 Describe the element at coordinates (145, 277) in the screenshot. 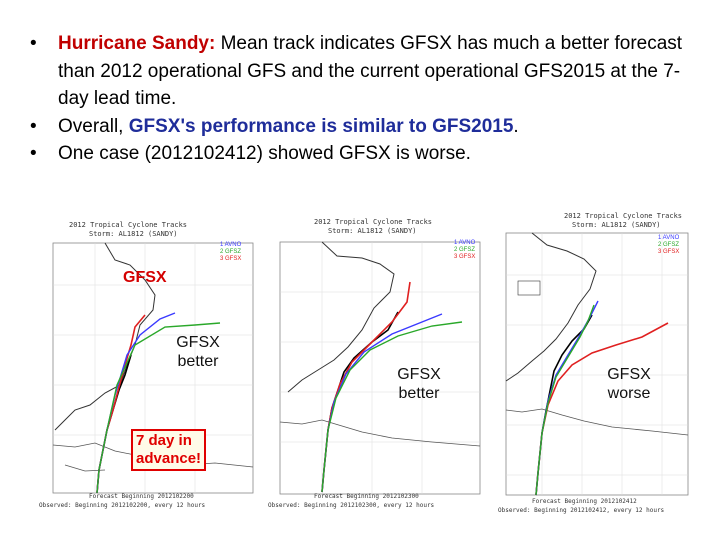

I see `gfsx-overlay-label: GFSX` at that location.